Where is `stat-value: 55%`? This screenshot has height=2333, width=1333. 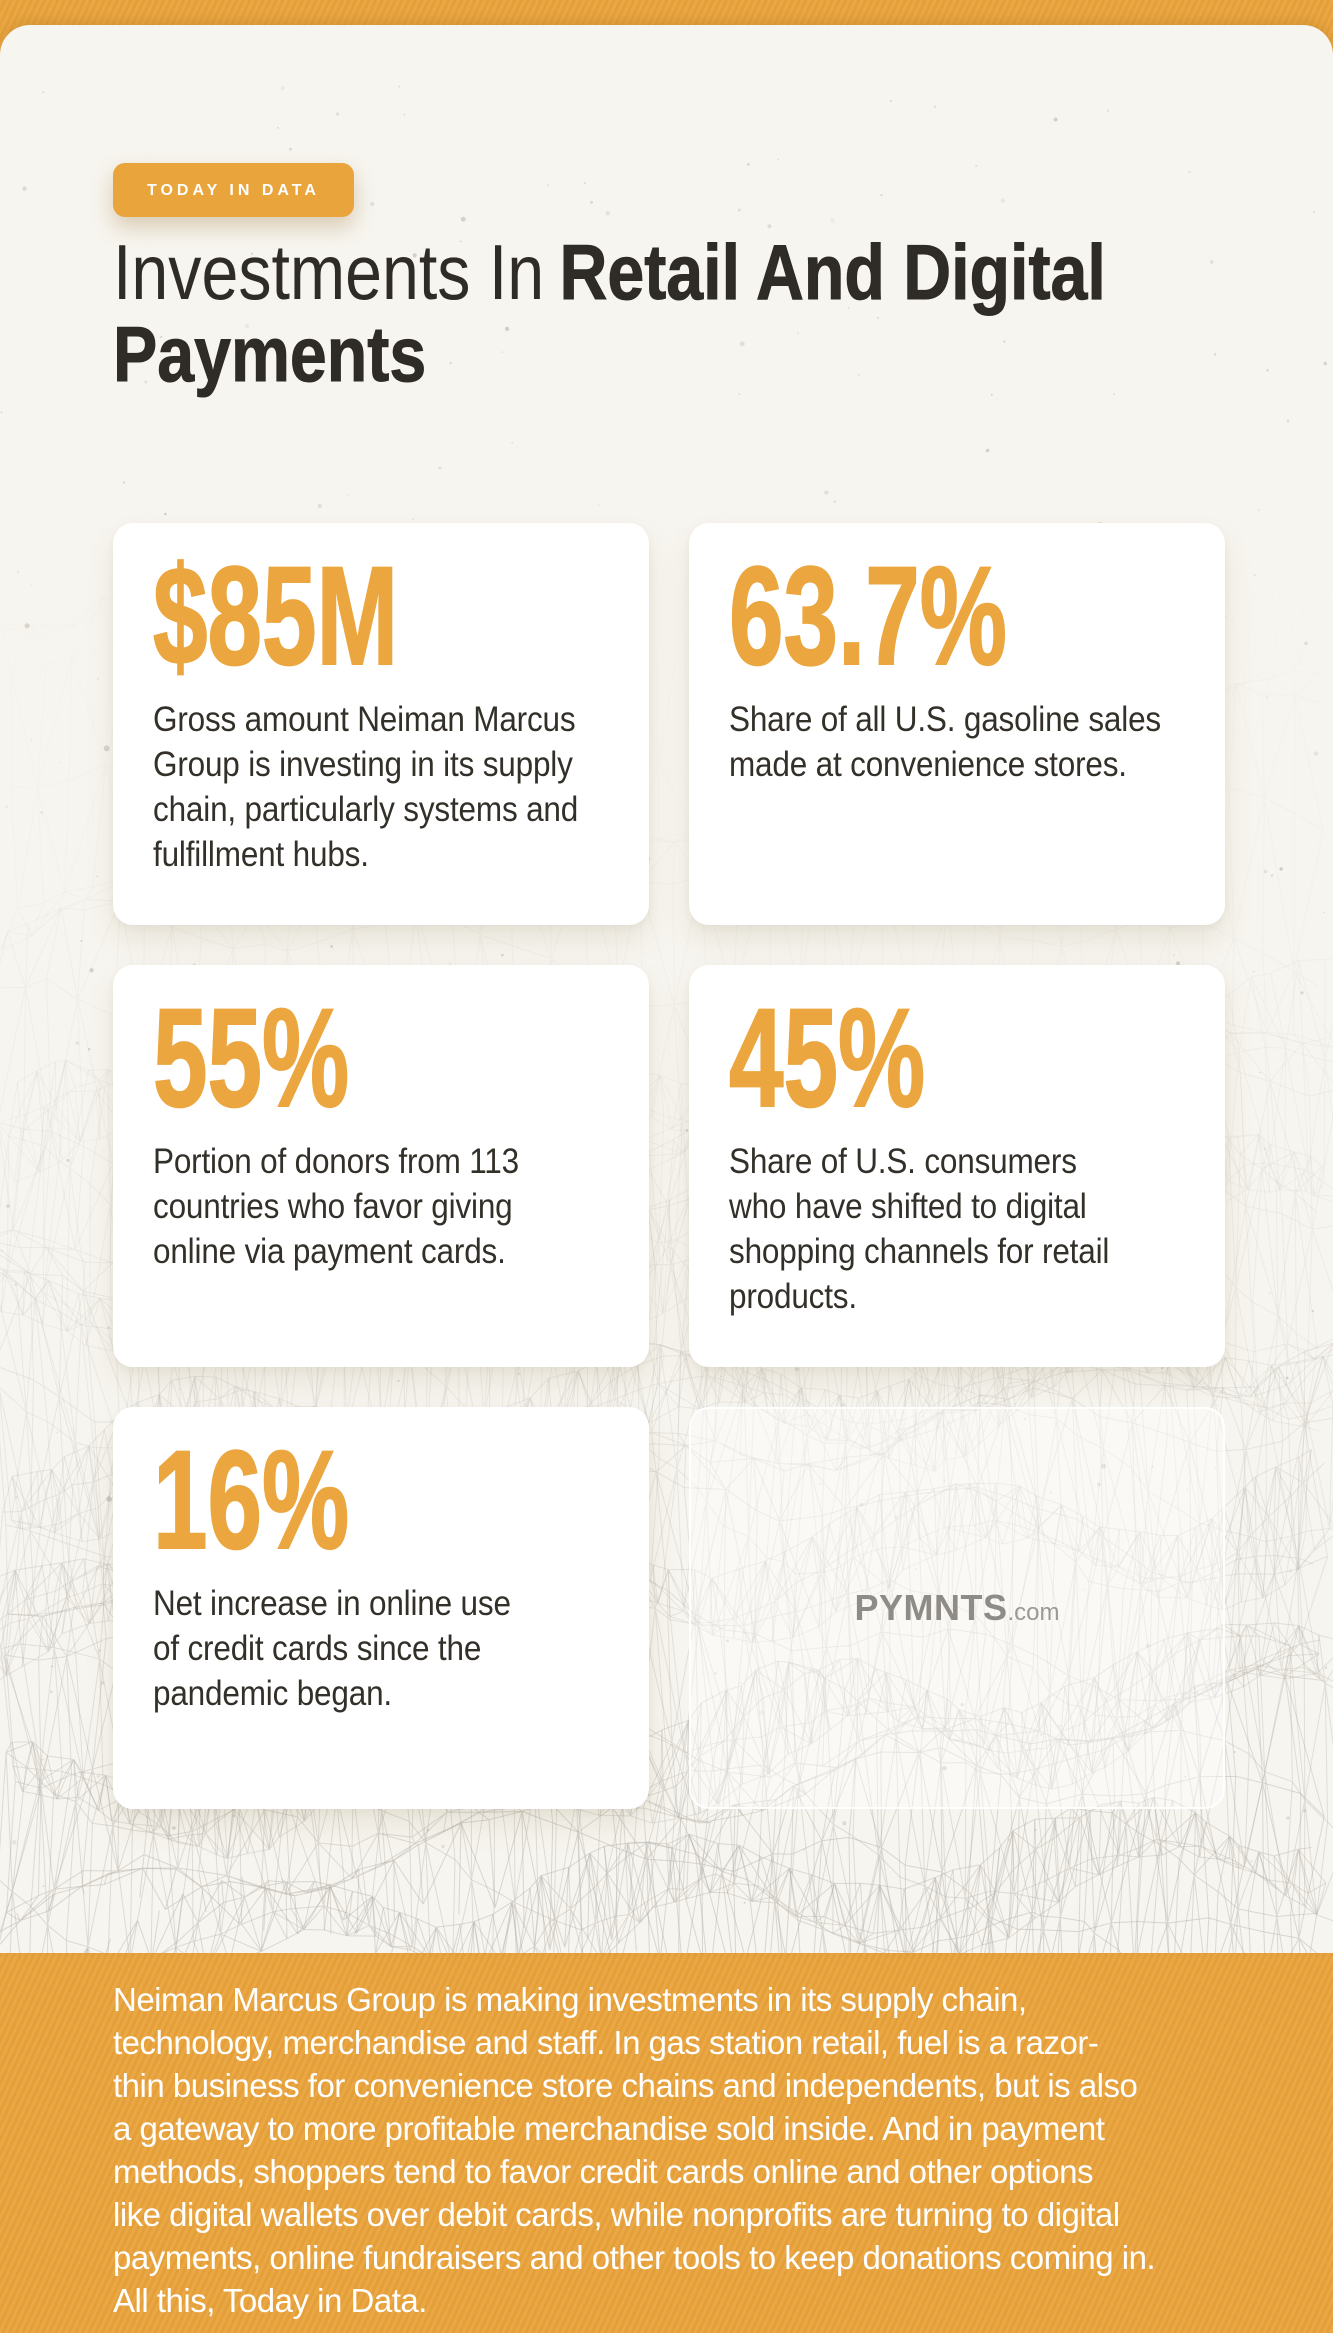
stat-value: 55% is located at coordinates (251, 1057).